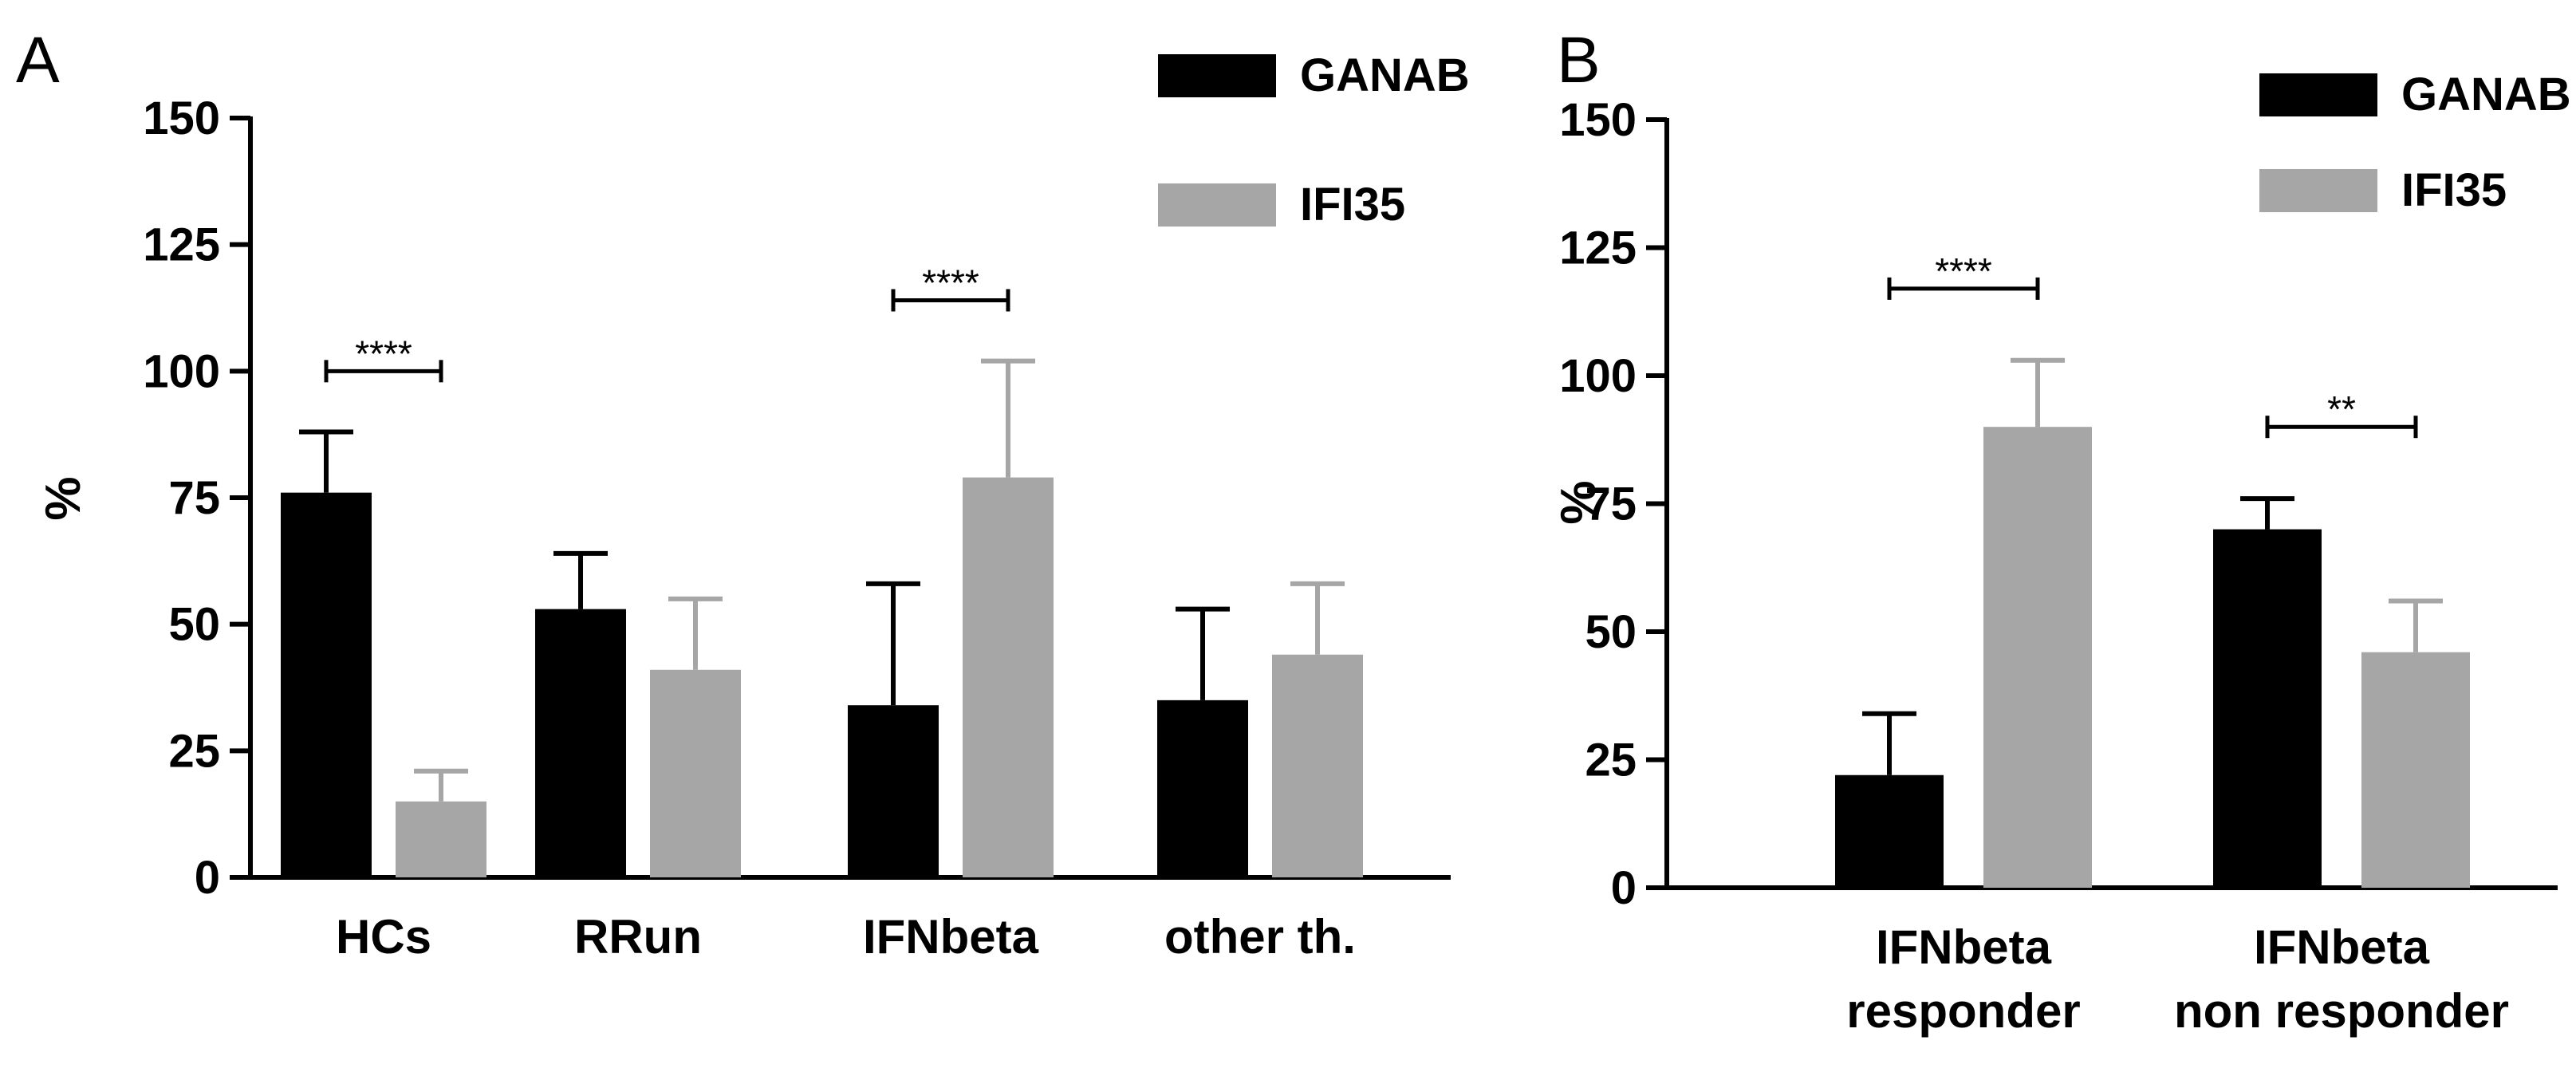 The height and width of the screenshot is (1068, 2576). I want to click on x-tick-label-line: responder, so click(1963, 1011).